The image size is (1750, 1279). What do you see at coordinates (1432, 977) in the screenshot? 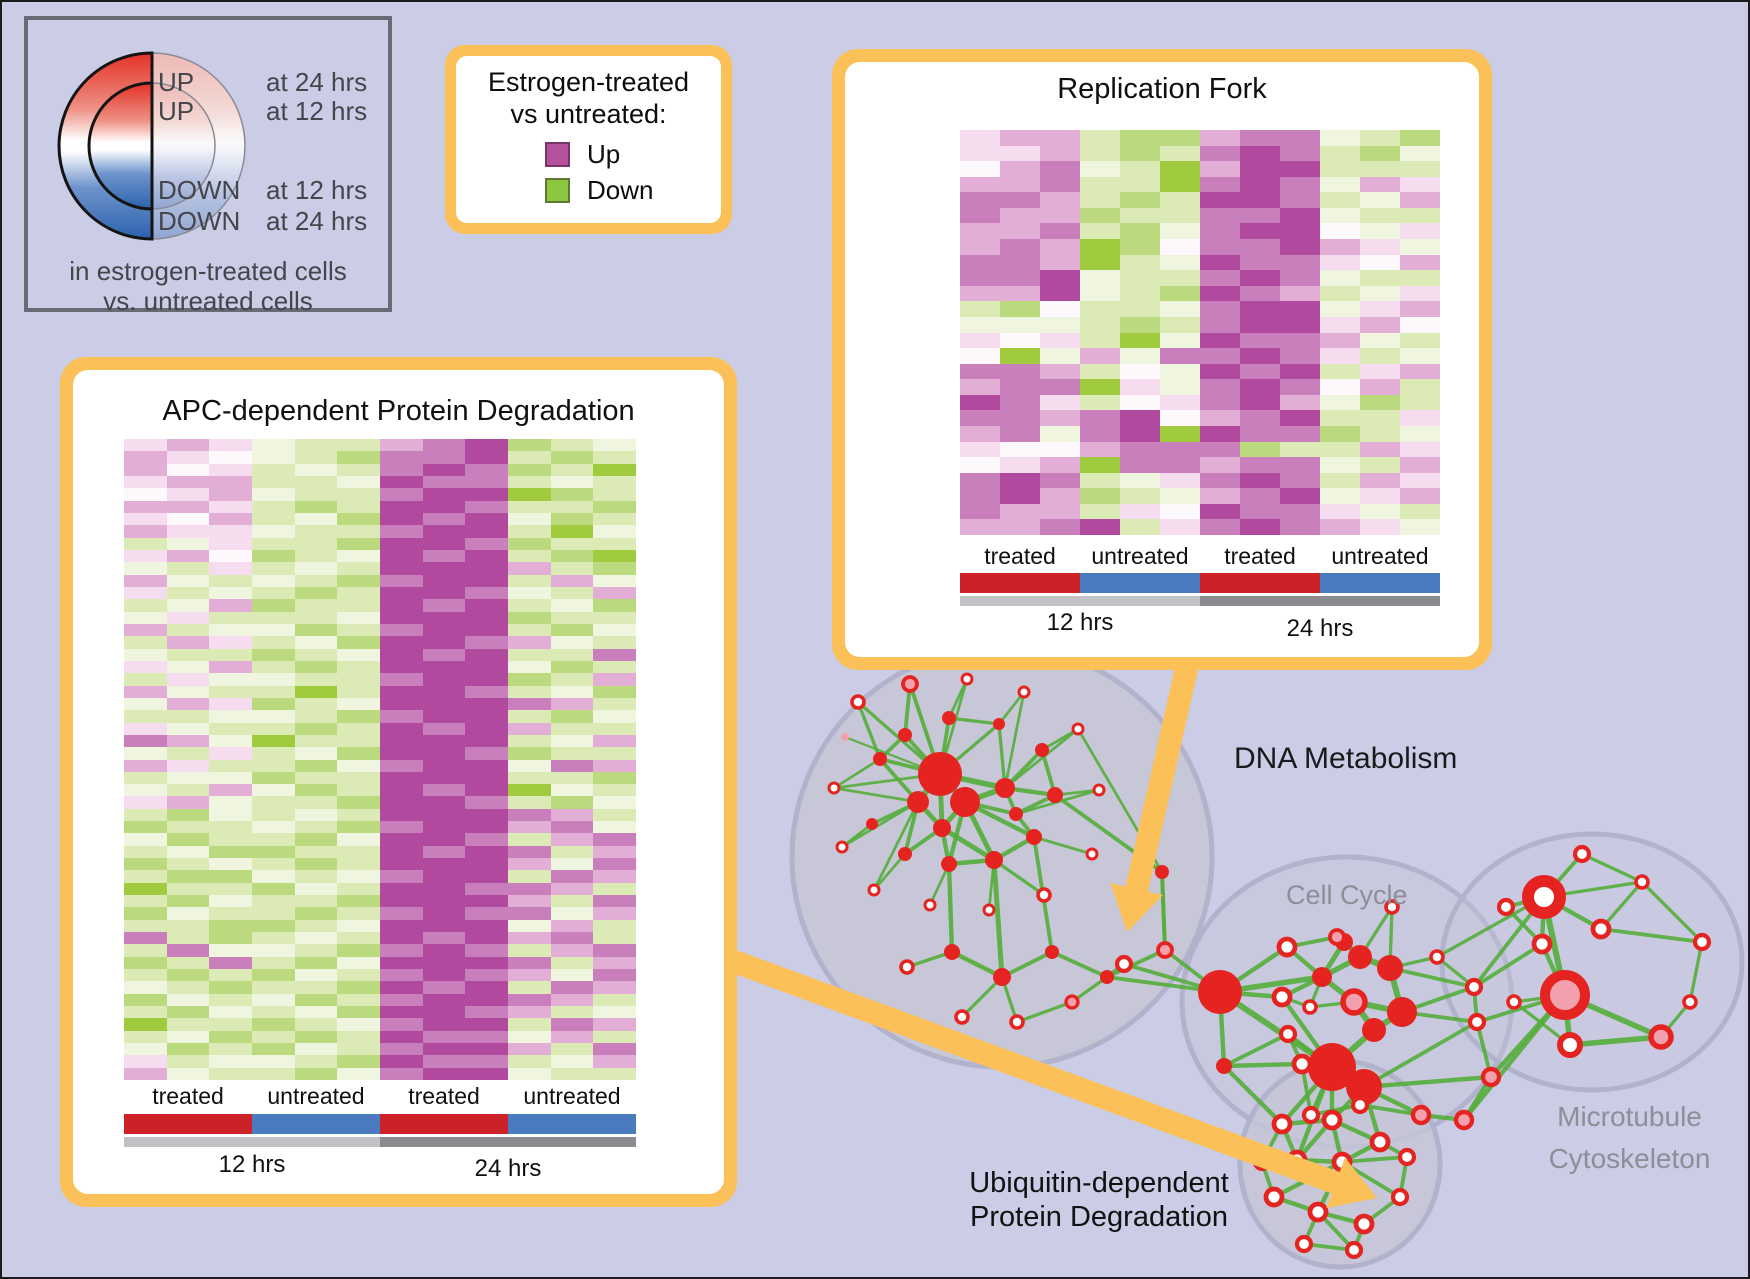
I see `network-edge` at bounding box center [1432, 977].